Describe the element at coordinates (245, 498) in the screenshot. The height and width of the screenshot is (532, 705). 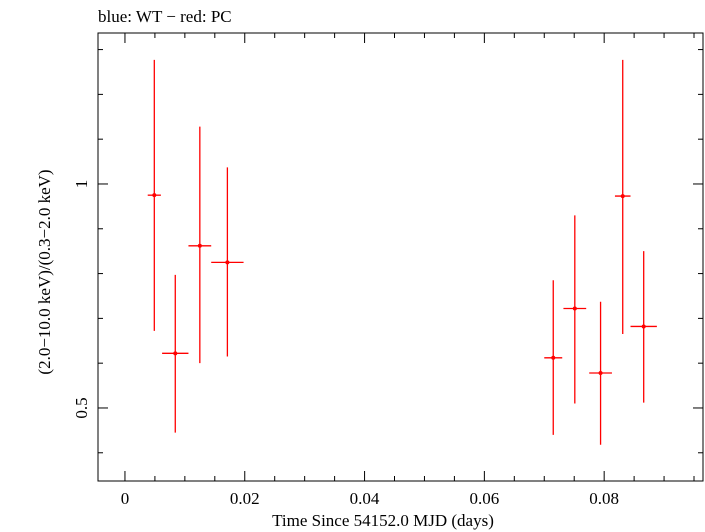
I see `x-tick-label: 0.02` at that location.